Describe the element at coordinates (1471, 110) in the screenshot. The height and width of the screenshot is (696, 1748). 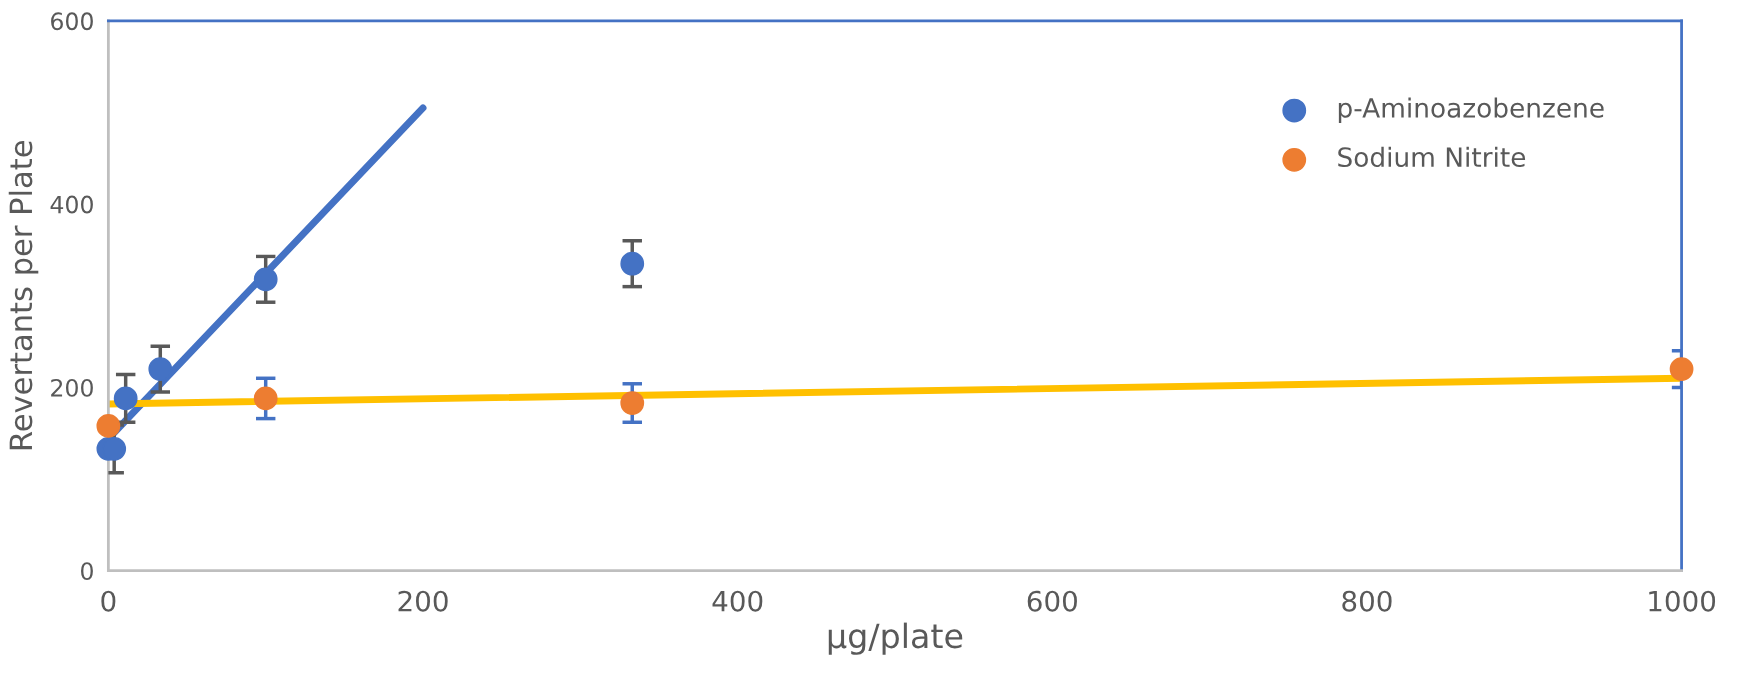
I see `legend-label: p-Aminoazobenzene` at that location.